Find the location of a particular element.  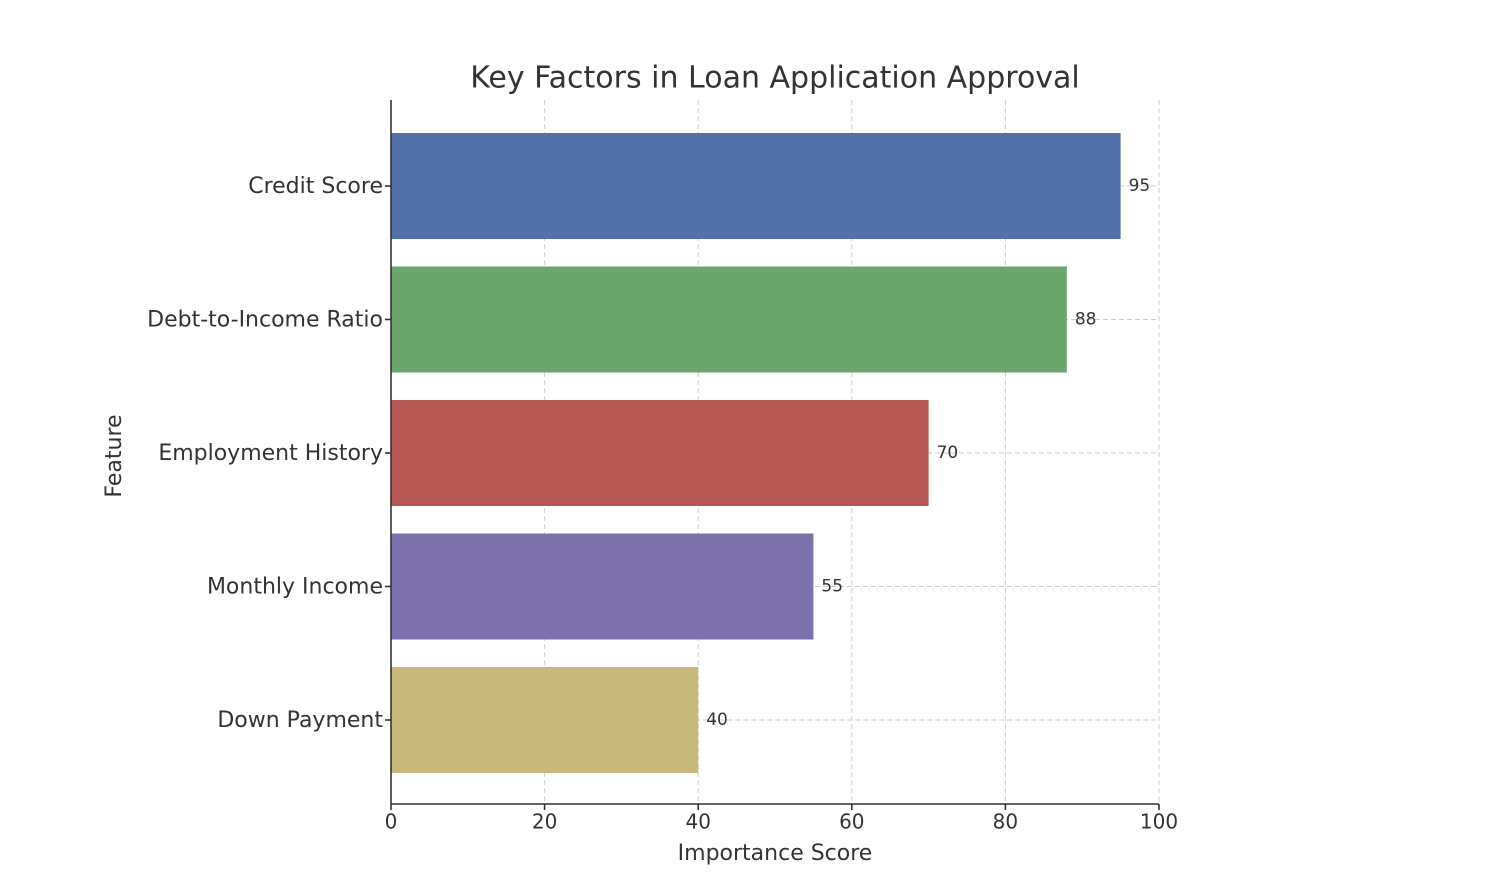

y-tick-label: Debt-to-Income Ratio is located at coordinates (265, 320).